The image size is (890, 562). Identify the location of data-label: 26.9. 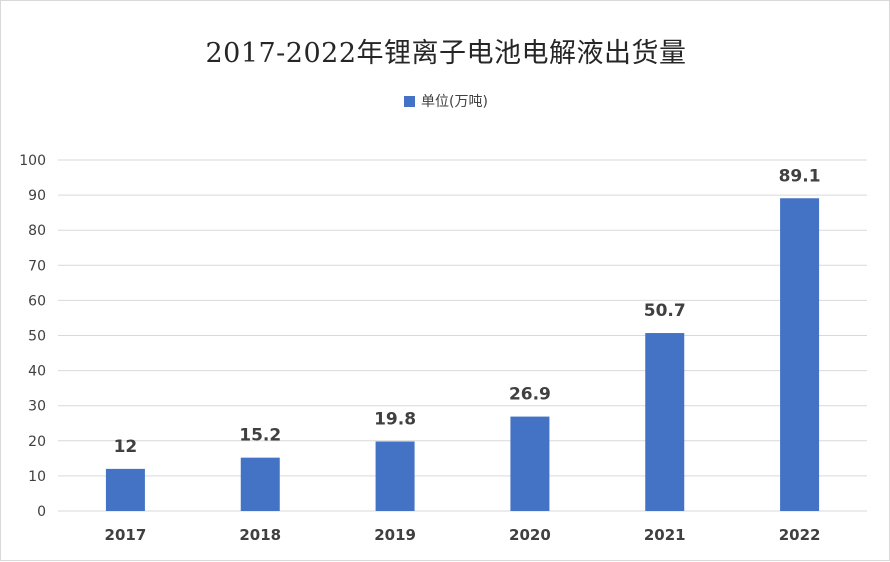
(530, 395).